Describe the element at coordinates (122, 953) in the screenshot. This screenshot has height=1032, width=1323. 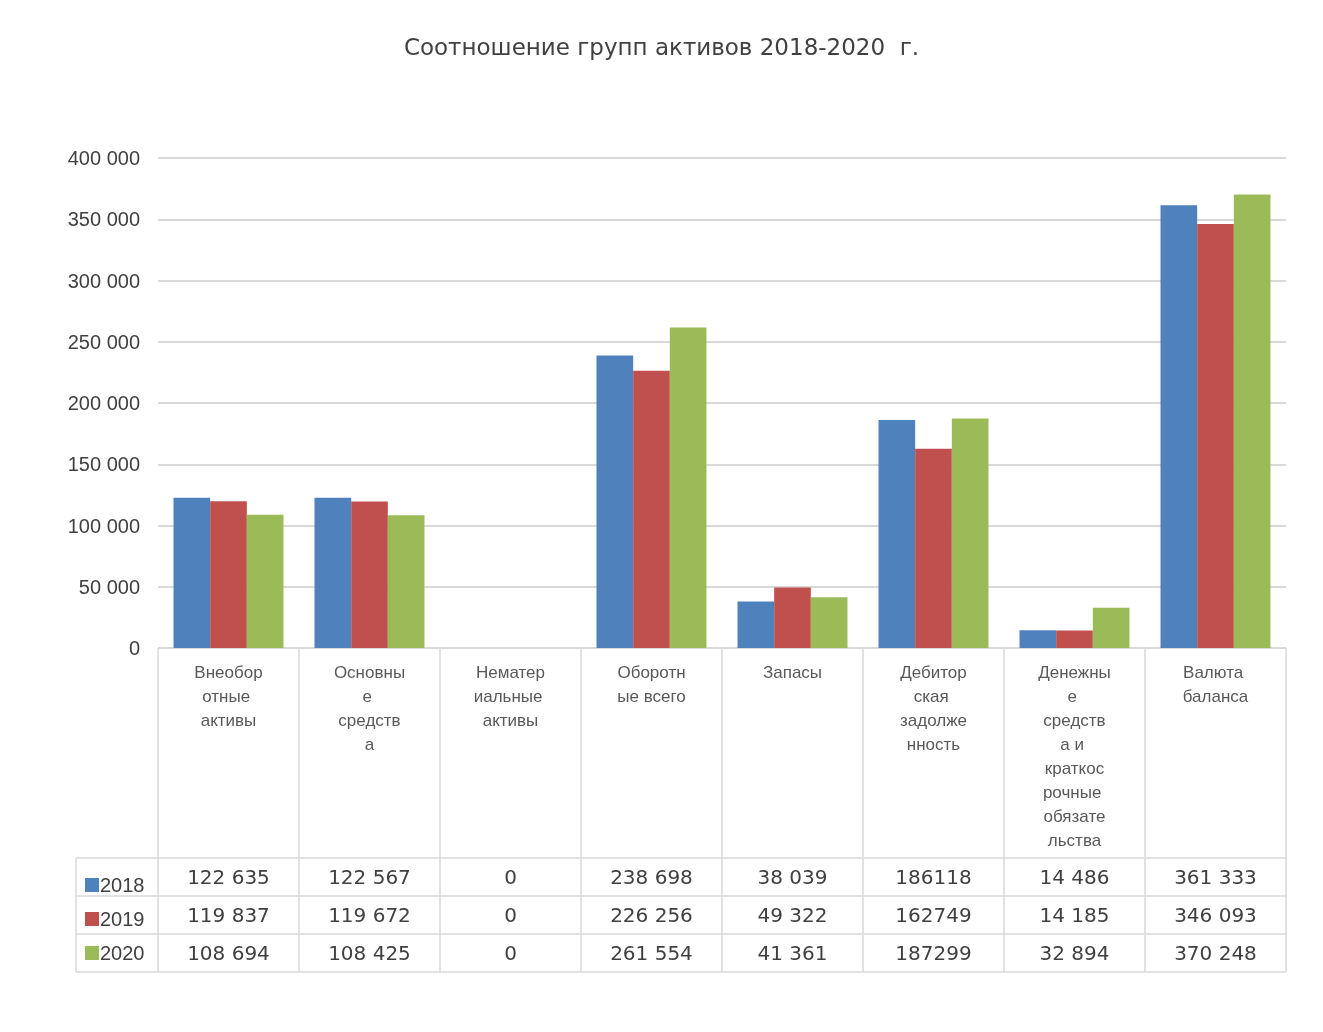
I see `legend-label: 2020` at that location.